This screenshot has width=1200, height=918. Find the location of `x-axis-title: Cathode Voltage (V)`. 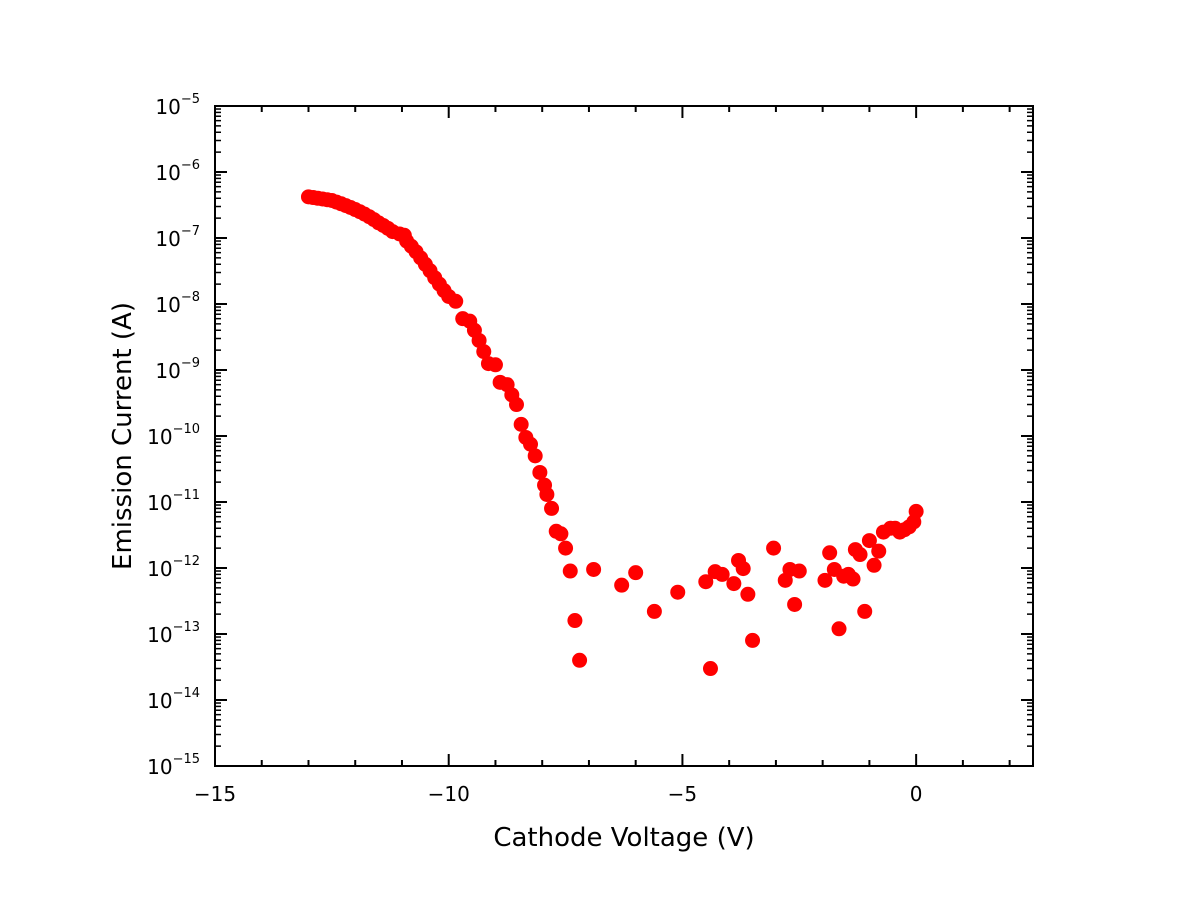

x-axis-title: Cathode Voltage (V) is located at coordinates (623, 838).